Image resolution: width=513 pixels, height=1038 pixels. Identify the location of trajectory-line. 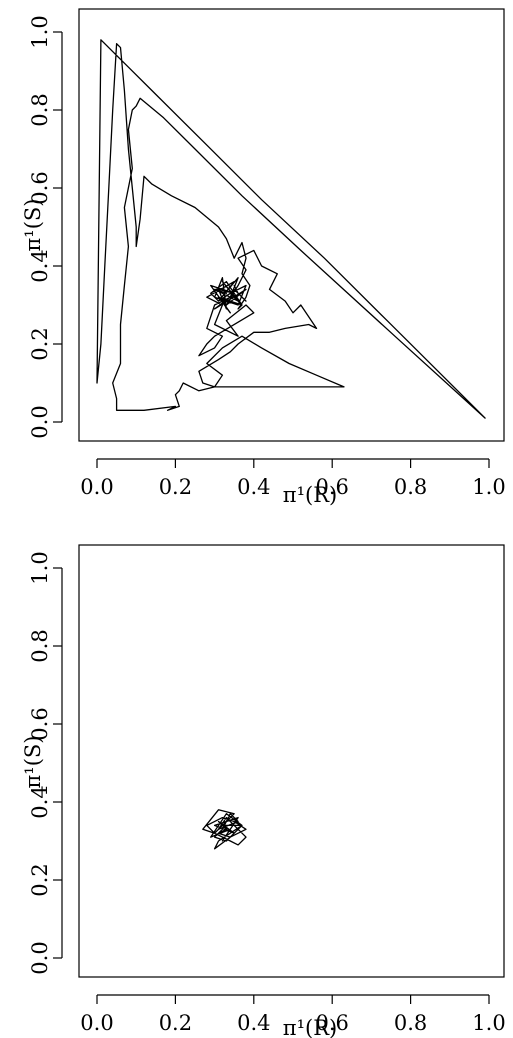
(224, 829).